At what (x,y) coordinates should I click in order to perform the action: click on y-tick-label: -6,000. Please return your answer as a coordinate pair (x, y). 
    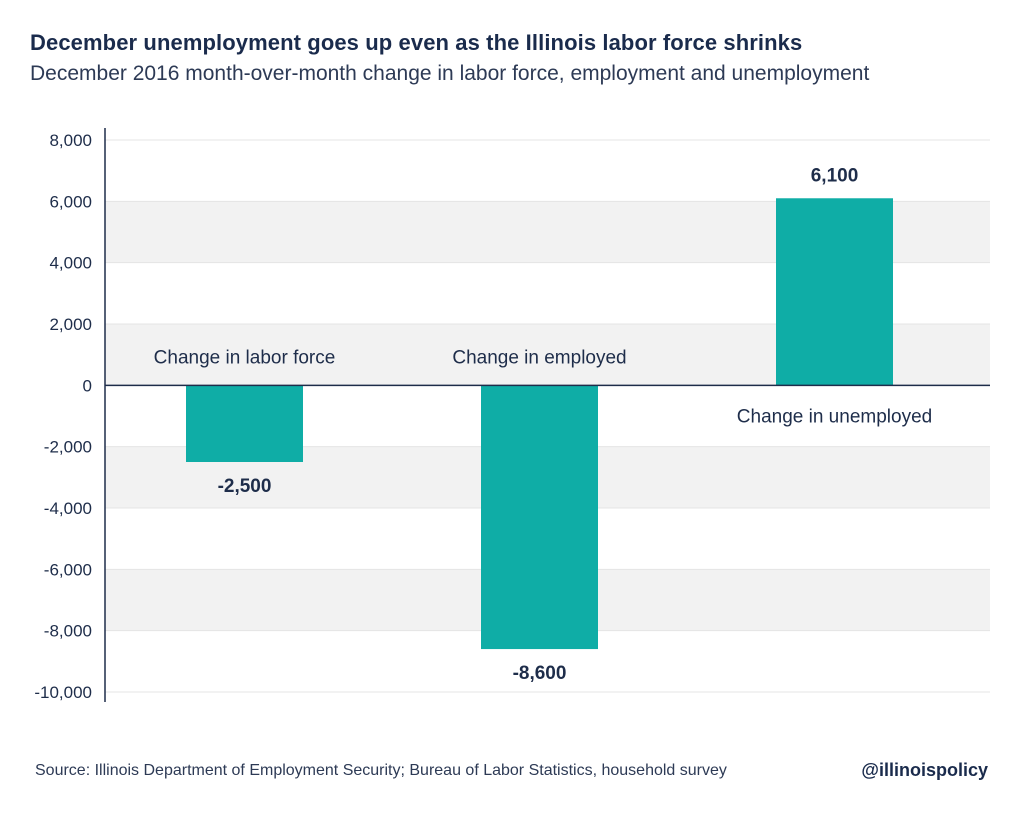
    Looking at the image, I should click on (68, 569).